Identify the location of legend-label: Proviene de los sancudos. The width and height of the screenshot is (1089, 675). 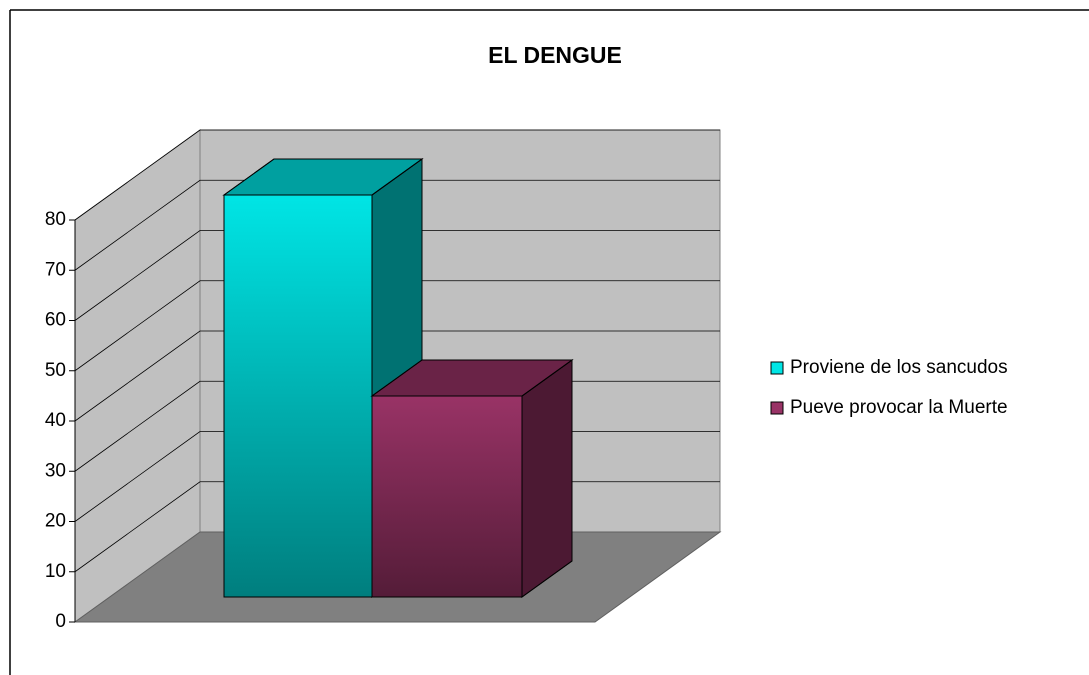
(899, 367).